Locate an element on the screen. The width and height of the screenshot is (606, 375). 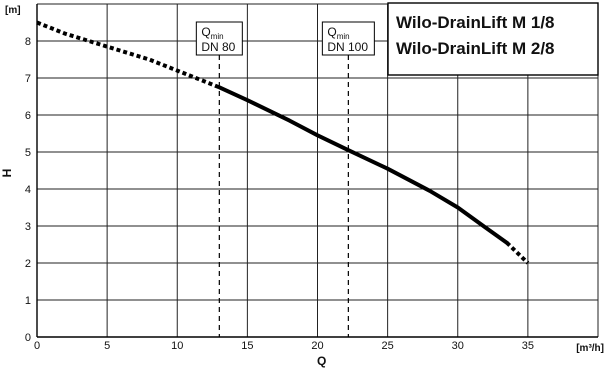
chart-title-line: Wilo-DrainLift M 2/8 is located at coordinates (475, 48).